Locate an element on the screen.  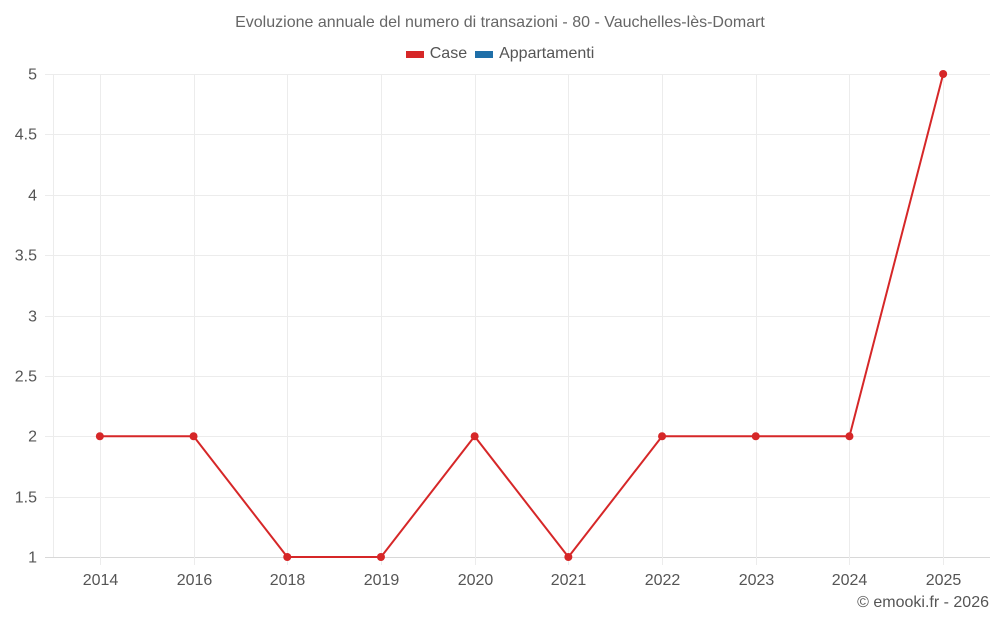
legend-item-case: Case is located at coordinates (436, 54).